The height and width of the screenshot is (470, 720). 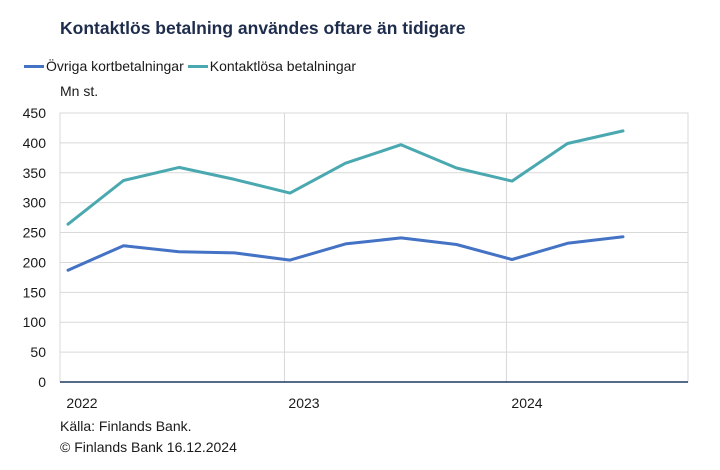 What do you see at coordinates (126, 426) in the screenshot?
I see `source-note: Källa: Finlands Bank.` at bounding box center [126, 426].